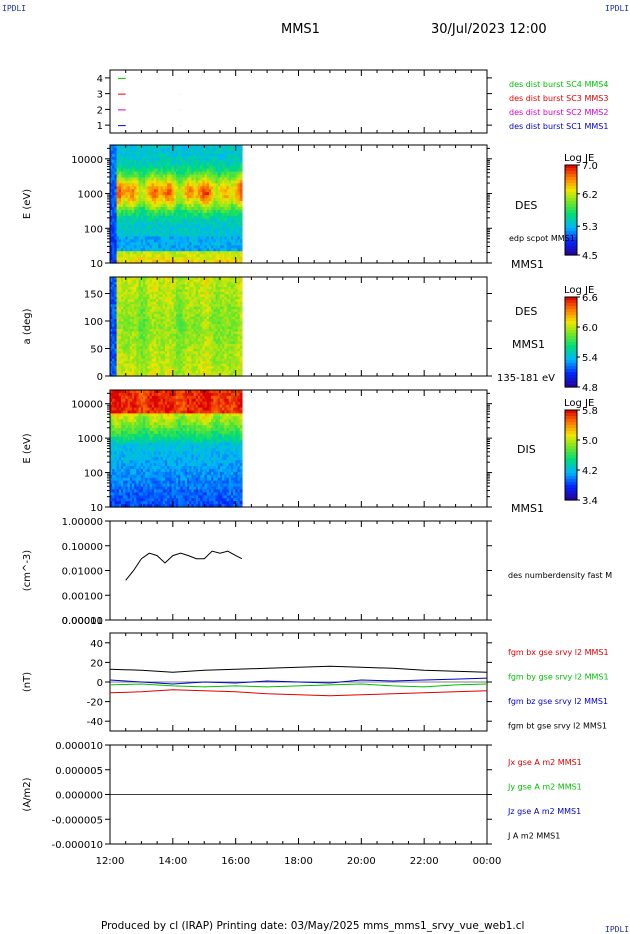 Image resolution: width=630 pixels, height=934 pixels. I want to click on current-y-label-1: 0.000005, so click(79, 771).